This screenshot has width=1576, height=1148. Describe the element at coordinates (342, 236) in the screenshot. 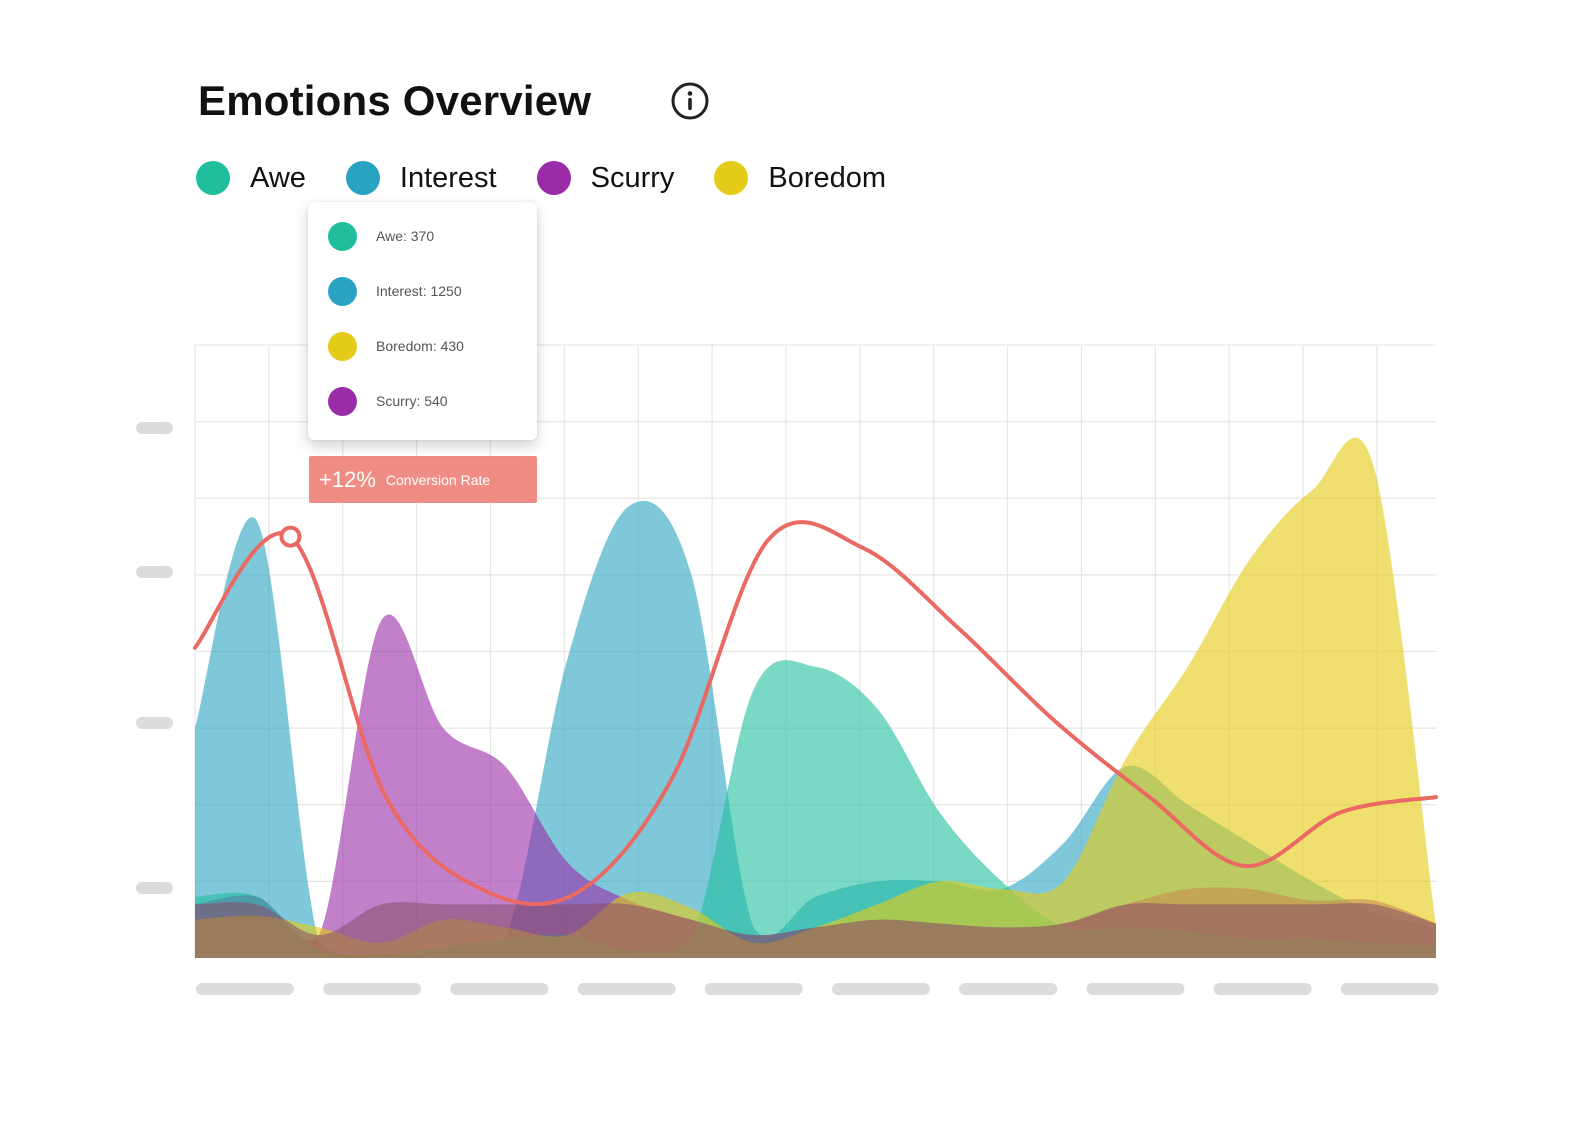

I see `tooltip-dot-awe` at that location.